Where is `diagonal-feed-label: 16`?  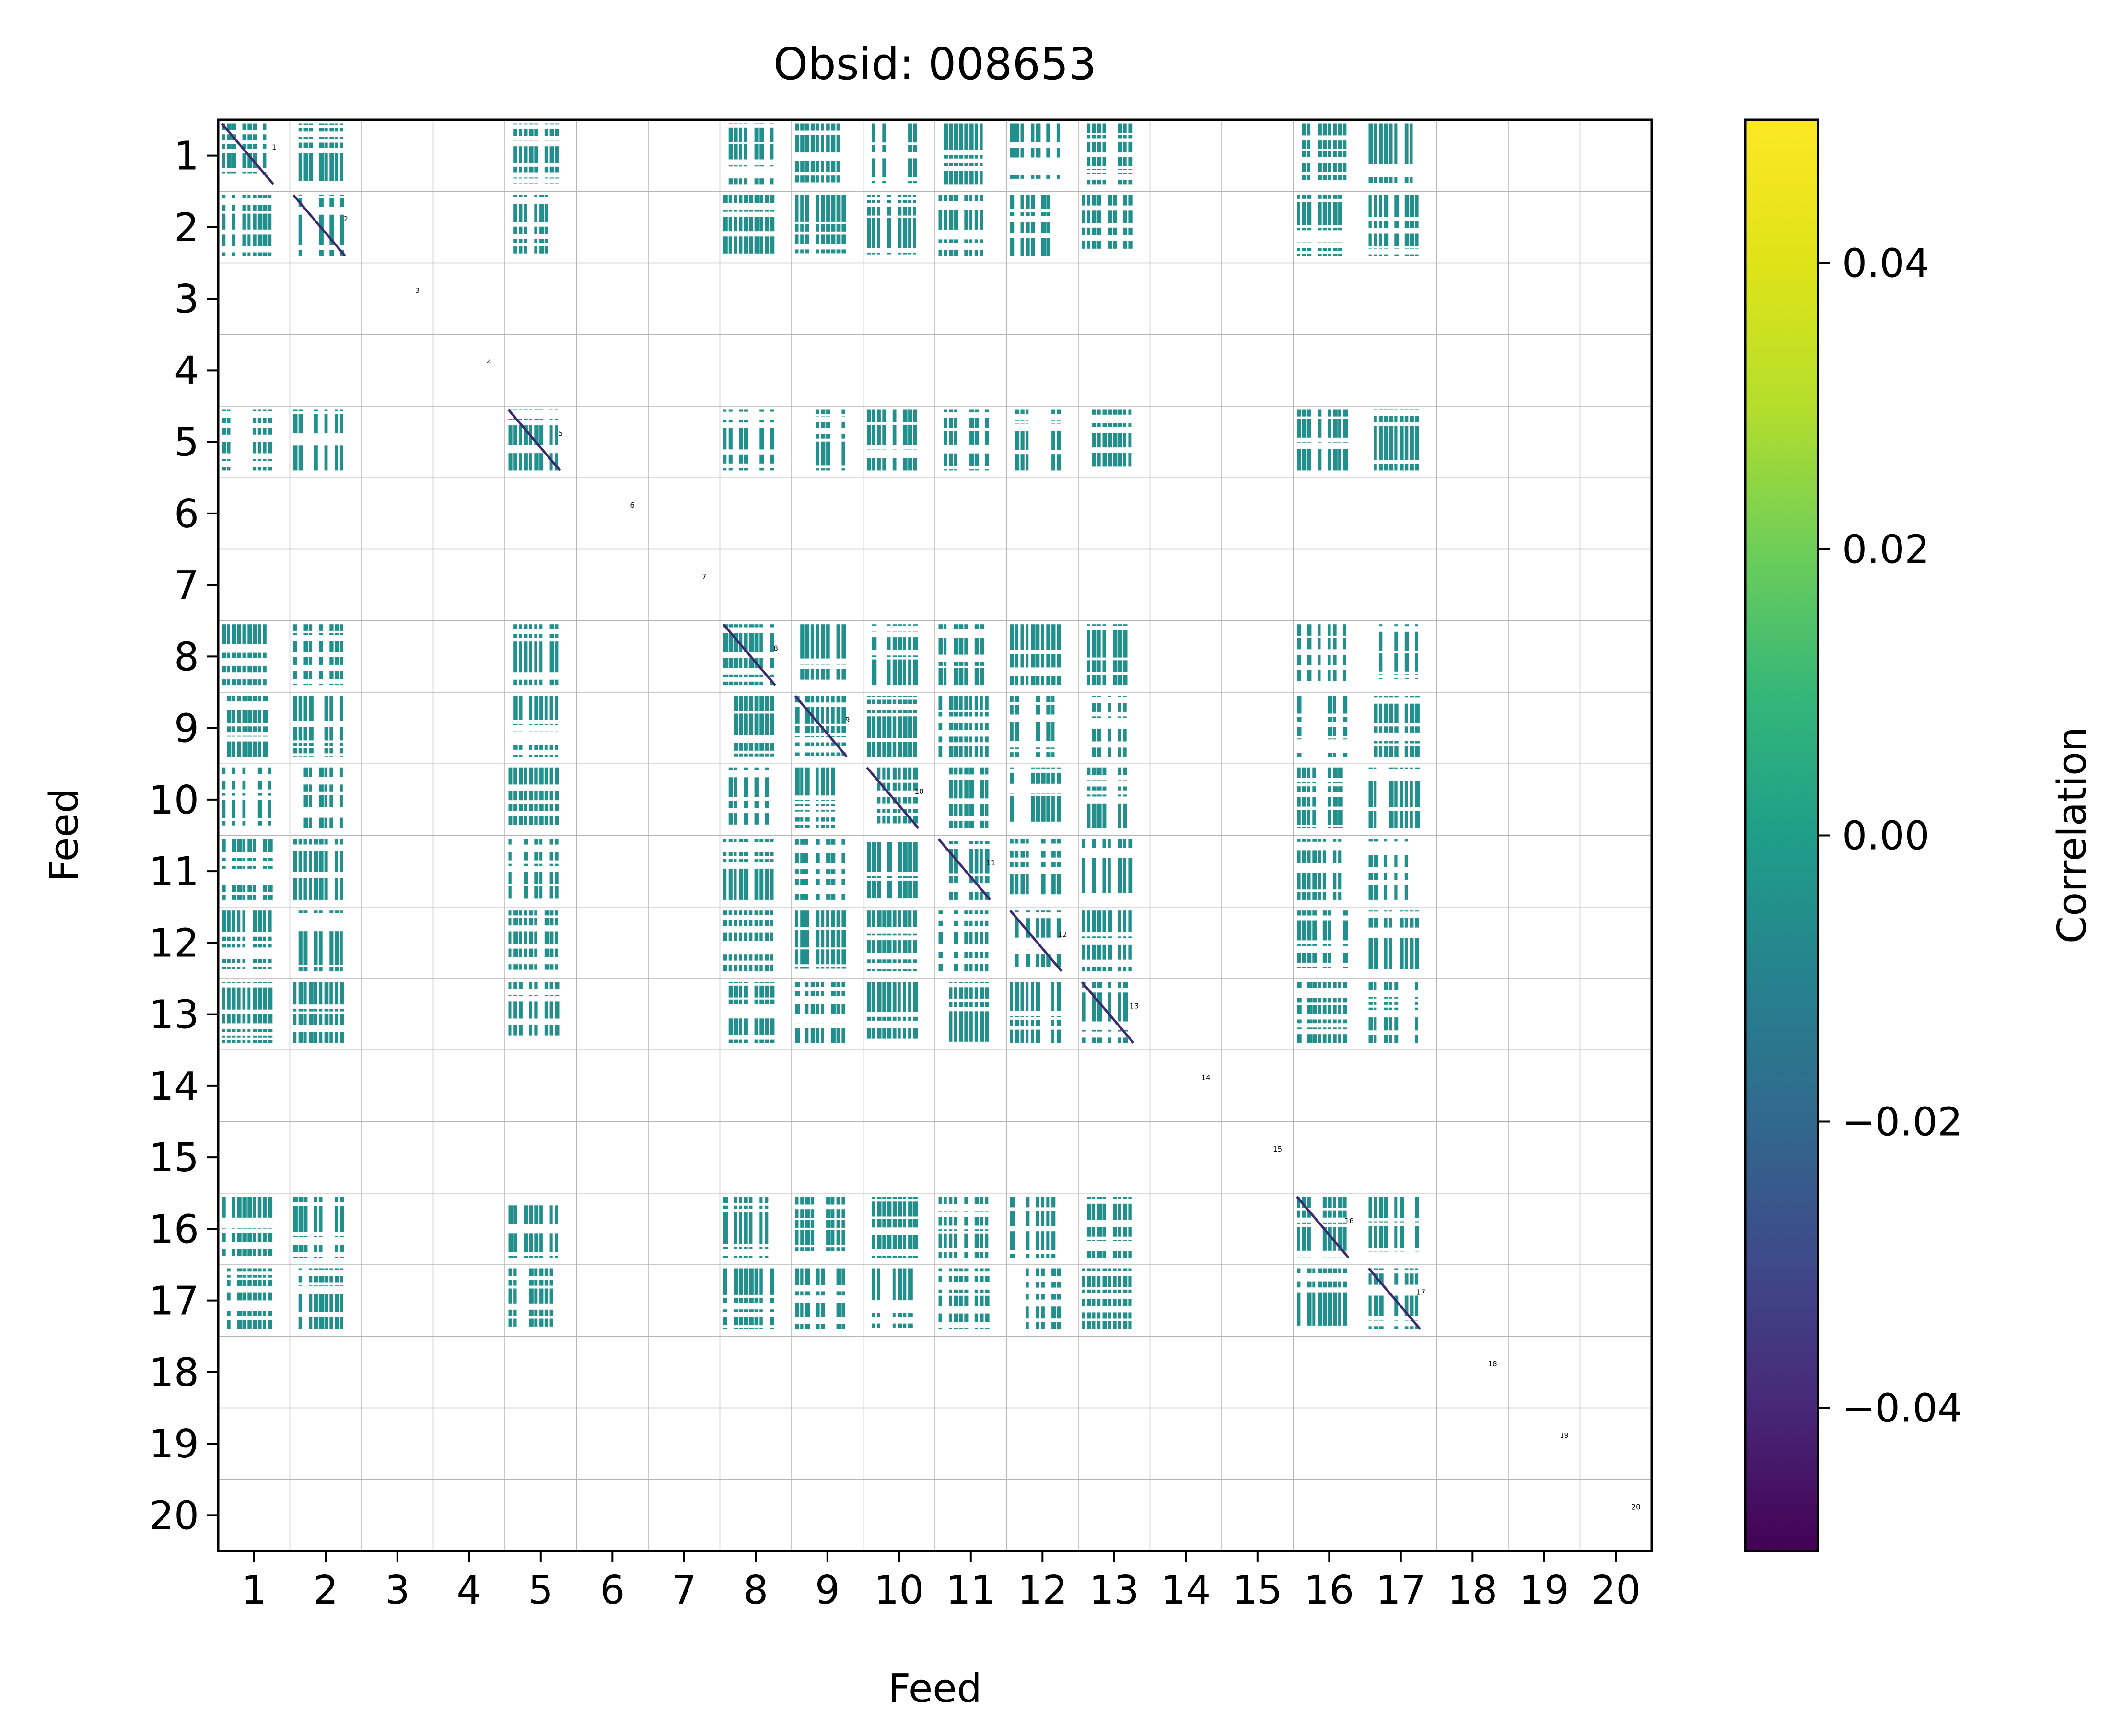
diagonal-feed-label: 16 is located at coordinates (1349, 1220).